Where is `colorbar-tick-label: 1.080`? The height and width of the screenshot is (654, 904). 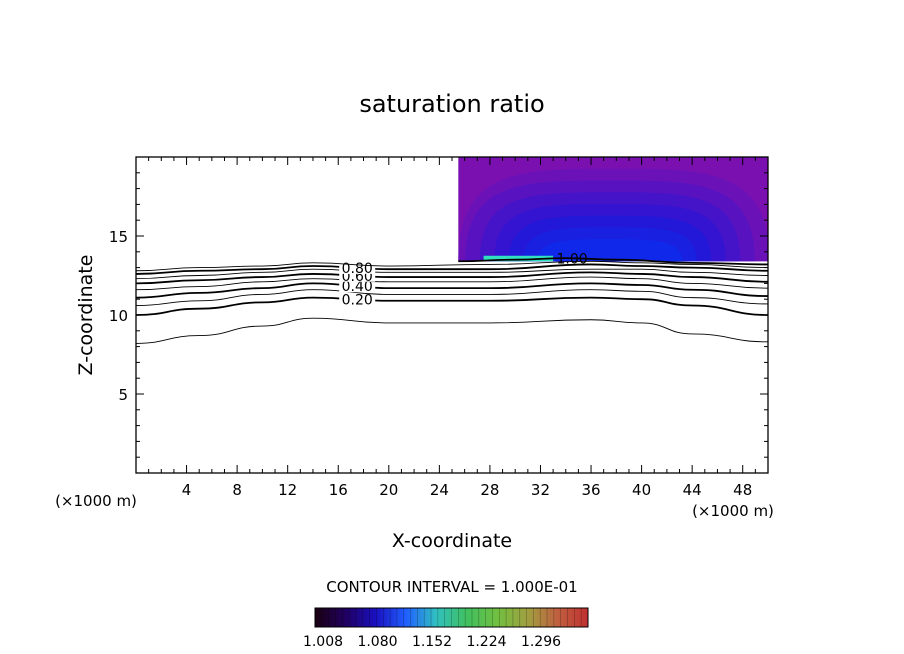
colorbar-tick-label: 1.080 is located at coordinates (377, 642).